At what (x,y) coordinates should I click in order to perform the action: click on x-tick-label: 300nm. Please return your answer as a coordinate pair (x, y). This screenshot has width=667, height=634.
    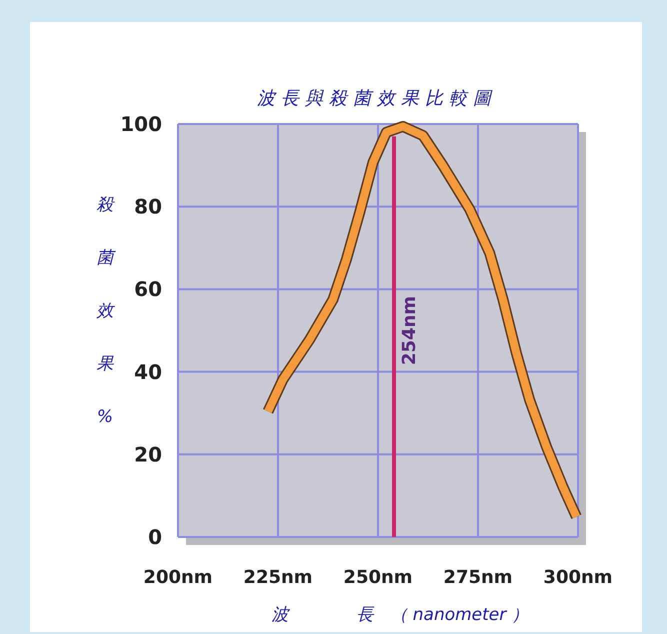
    Looking at the image, I should click on (578, 577).